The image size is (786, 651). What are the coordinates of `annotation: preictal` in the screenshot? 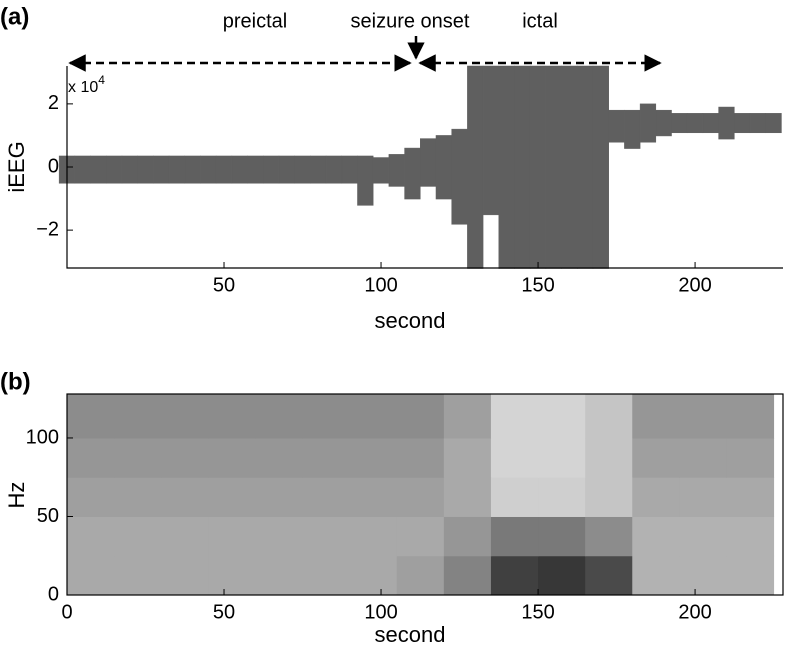 It's located at (255, 21).